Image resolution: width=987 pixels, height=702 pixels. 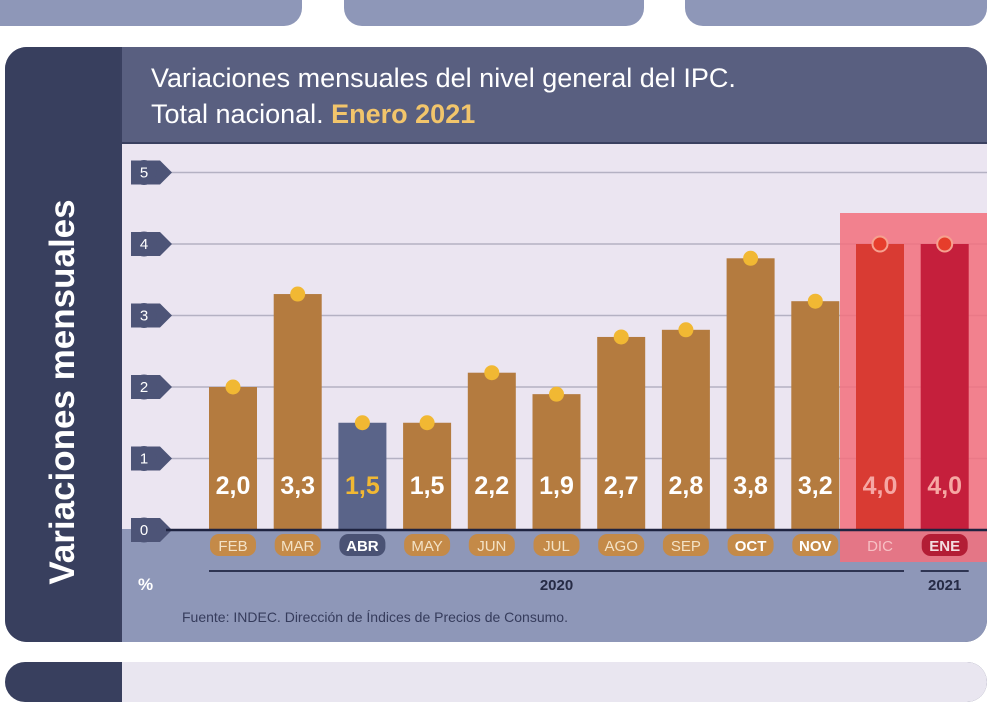 What do you see at coordinates (491, 486) in the screenshot?
I see `value-label-jun: 2,2` at bounding box center [491, 486].